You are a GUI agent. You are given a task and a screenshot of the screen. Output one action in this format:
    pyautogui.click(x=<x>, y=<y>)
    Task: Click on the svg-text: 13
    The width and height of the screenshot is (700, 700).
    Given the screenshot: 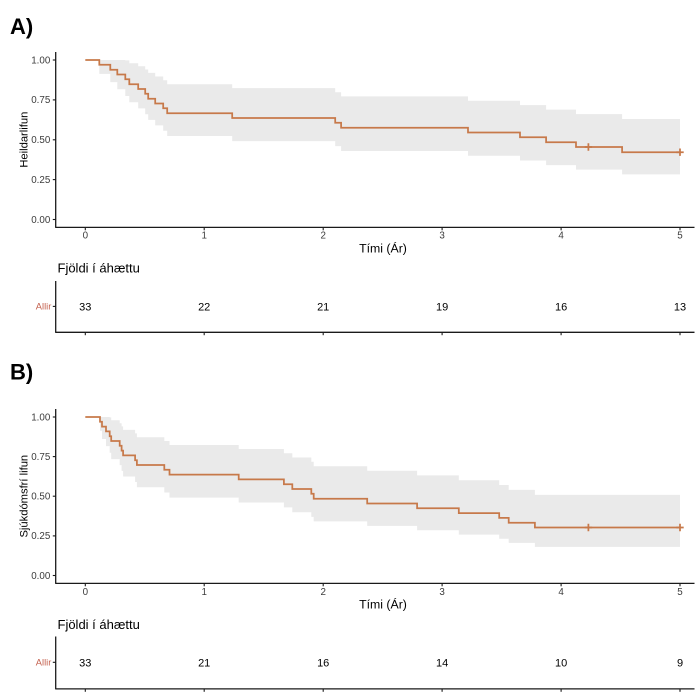 What is the action you would take?
    pyautogui.click(x=680, y=307)
    